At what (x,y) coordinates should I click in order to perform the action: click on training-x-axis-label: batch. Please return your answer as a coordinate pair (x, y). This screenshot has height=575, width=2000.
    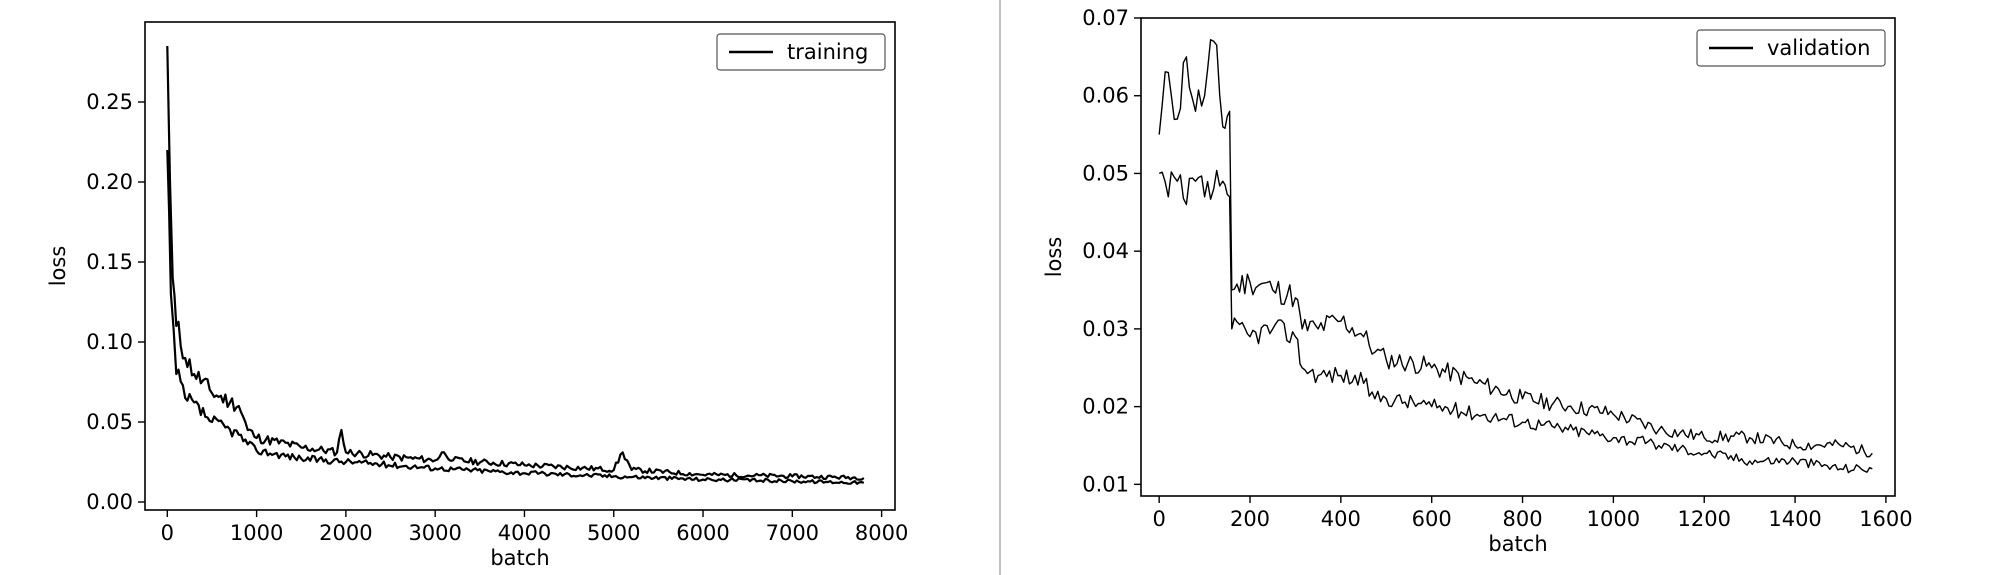
    Looking at the image, I should click on (519, 558).